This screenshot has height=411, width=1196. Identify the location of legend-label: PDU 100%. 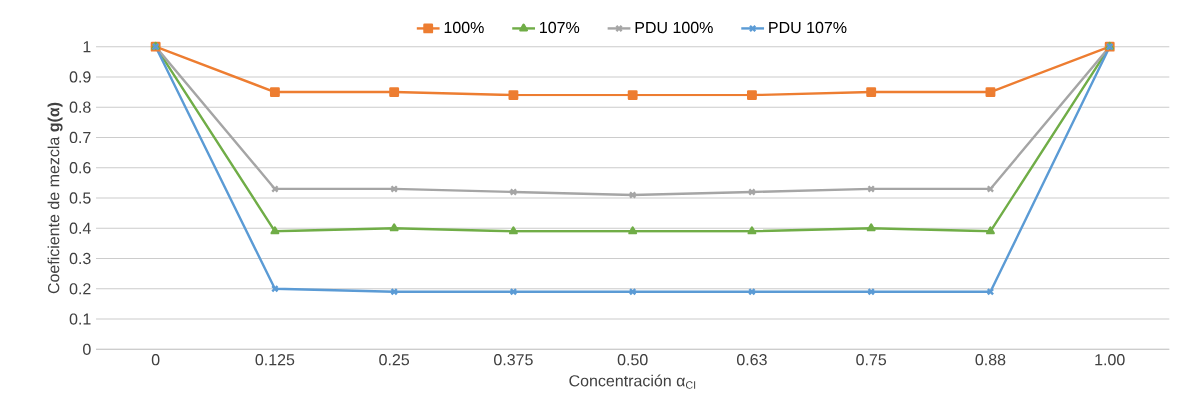
(674, 28).